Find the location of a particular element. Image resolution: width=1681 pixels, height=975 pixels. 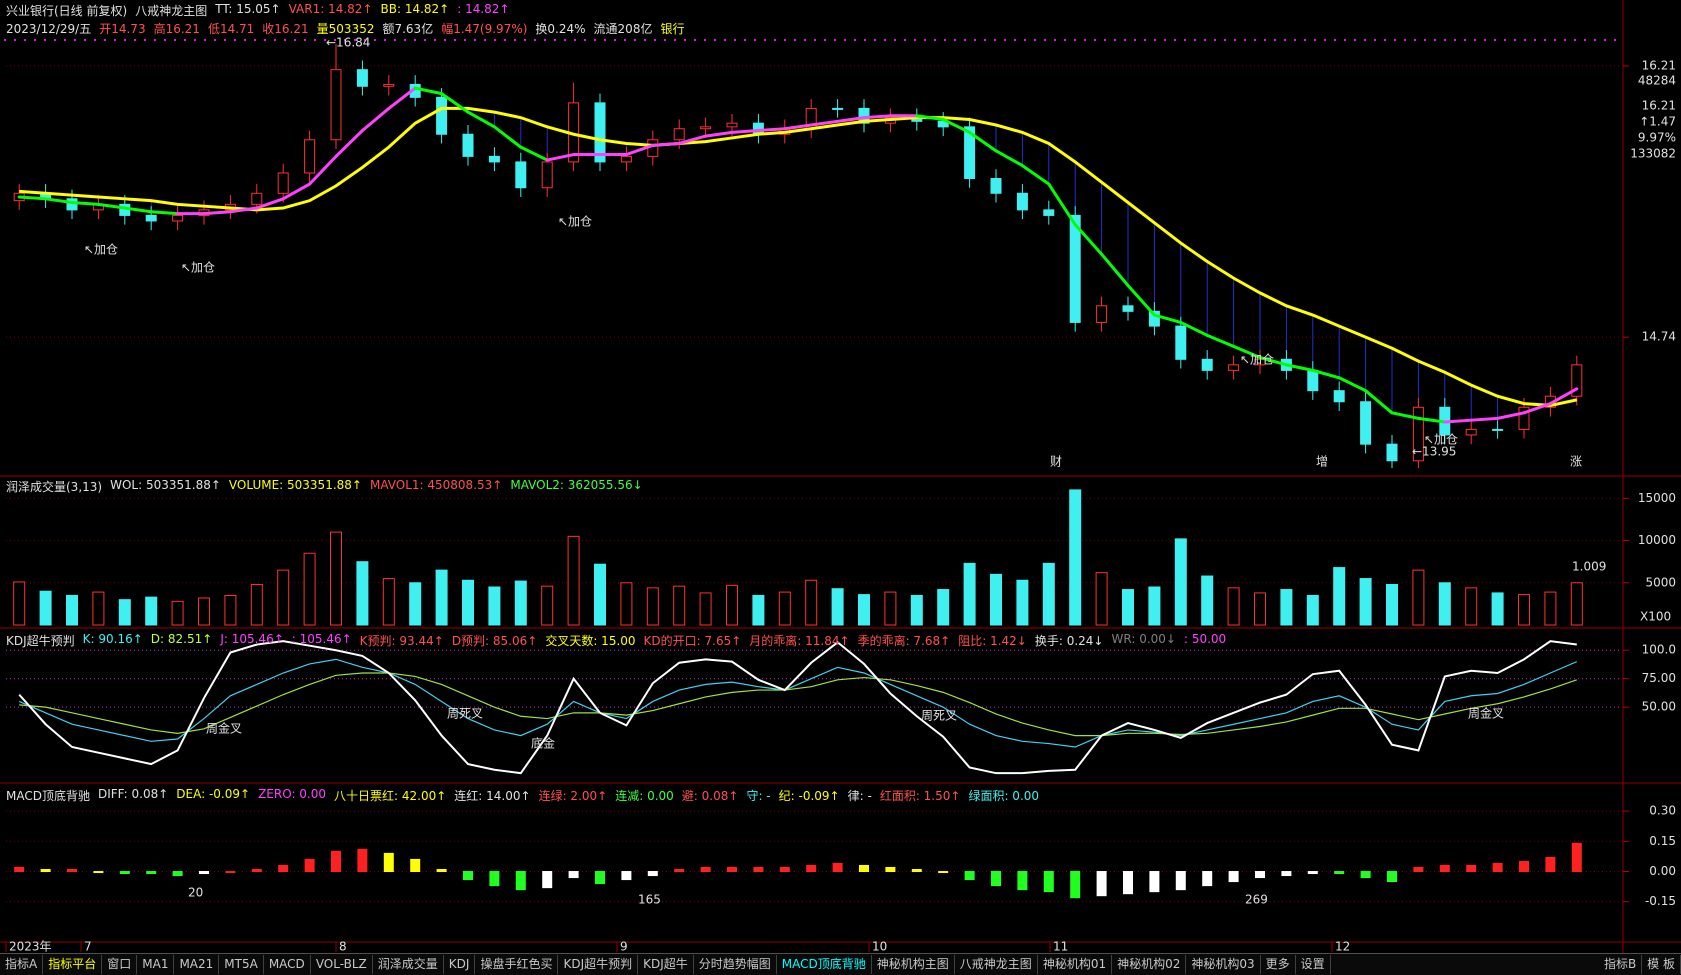

tab: MA21 is located at coordinates (197, 964).